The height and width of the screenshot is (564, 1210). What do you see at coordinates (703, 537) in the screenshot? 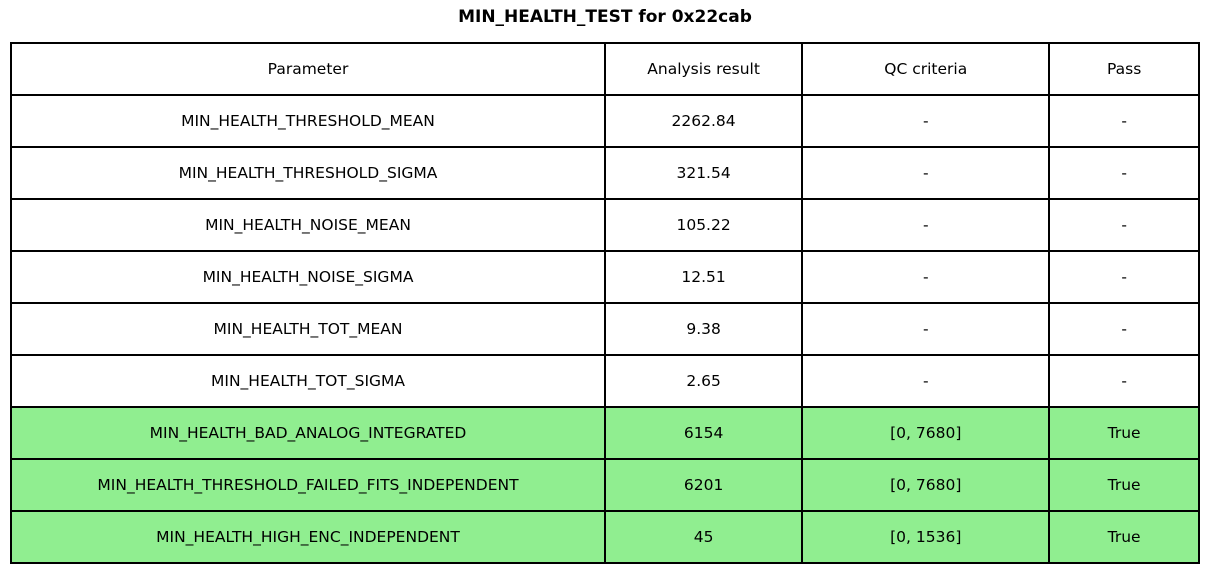
I see `analysis-result-cell: 45` at bounding box center [703, 537].